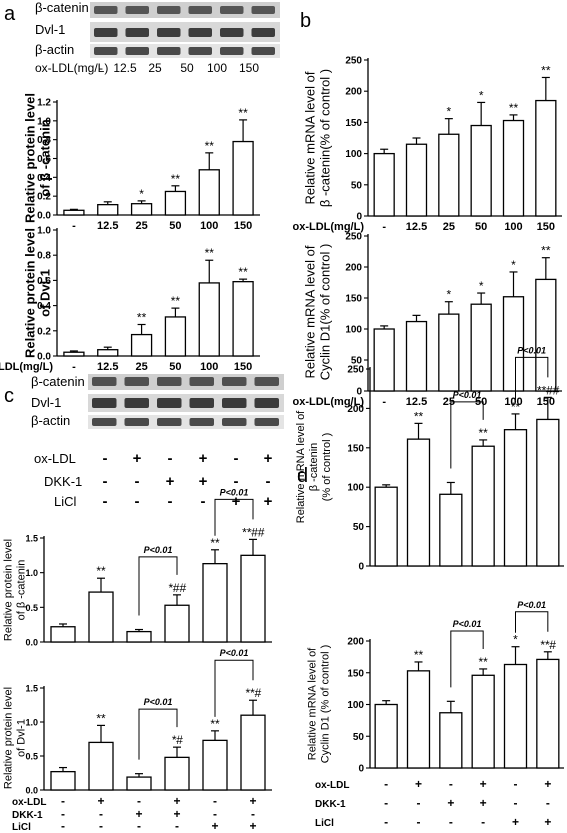 Image resolution: width=567 pixels, height=833 pixels. Describe the element at coordinates (449, 402) in the screenshot. I see `x-tick-label: 25` at that location.